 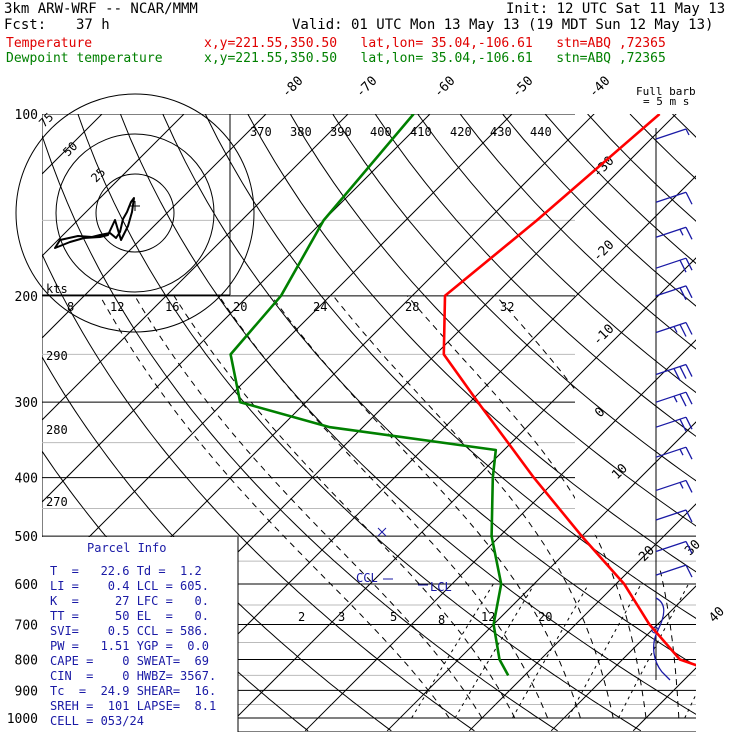 I want to click on parcel-info-row: CAPE = 0 SWEAT= 69, so click(x=129, y=661).